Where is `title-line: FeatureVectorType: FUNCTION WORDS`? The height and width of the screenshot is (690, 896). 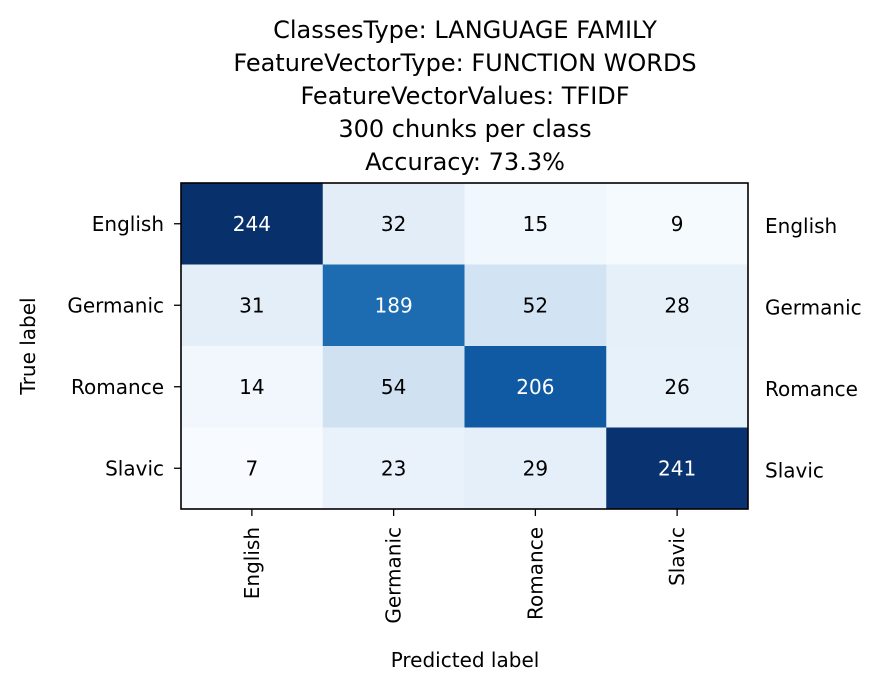 title-line: FeatureVectorType: FUNCTION WORDS is located at coordinates (464, 63).